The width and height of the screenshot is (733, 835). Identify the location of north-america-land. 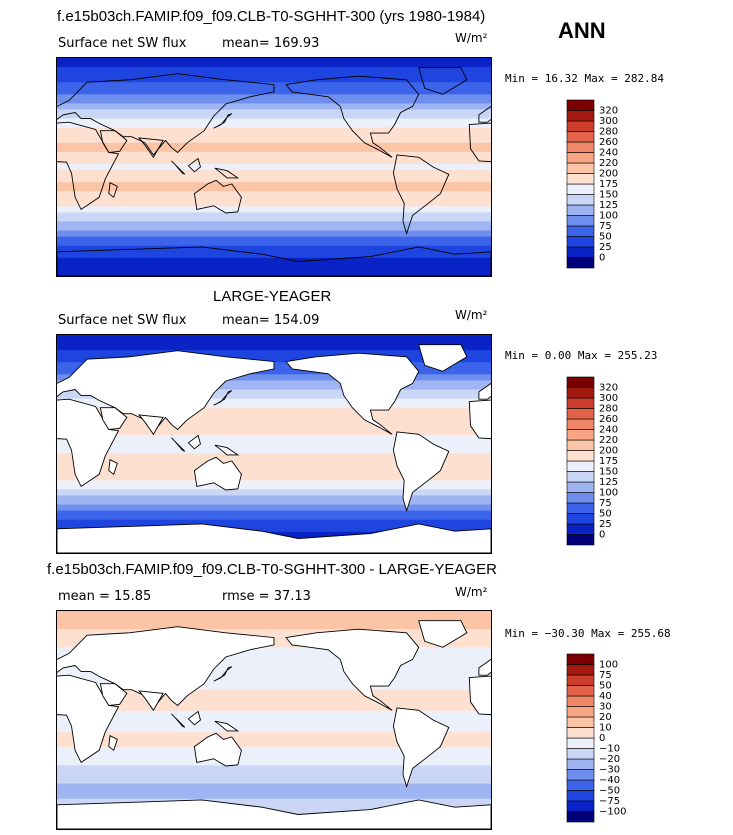
(352, 393).